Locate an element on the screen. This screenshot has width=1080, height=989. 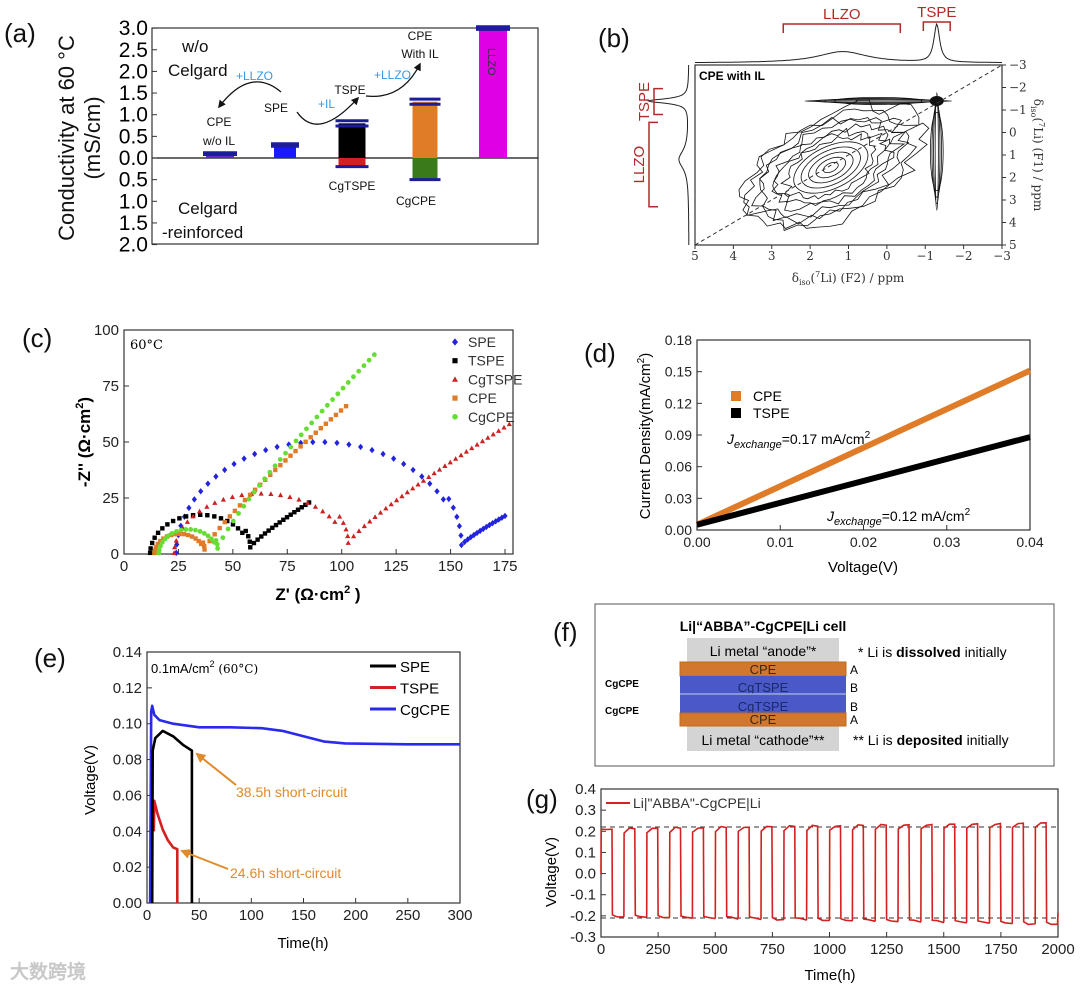
ylabel-delta: δ is located at coordinates (1038, 102).